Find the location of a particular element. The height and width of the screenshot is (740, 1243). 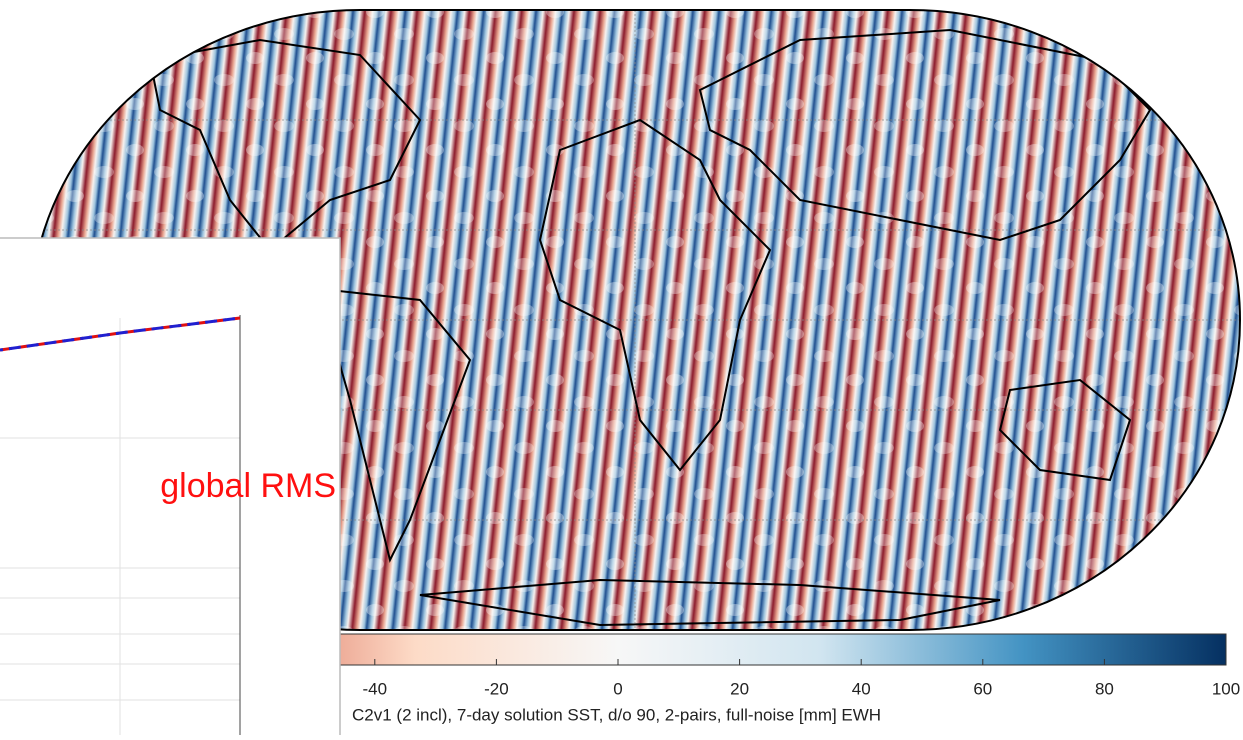

colorbar-tick-label: 100 is located at coordinates (1226, 688).